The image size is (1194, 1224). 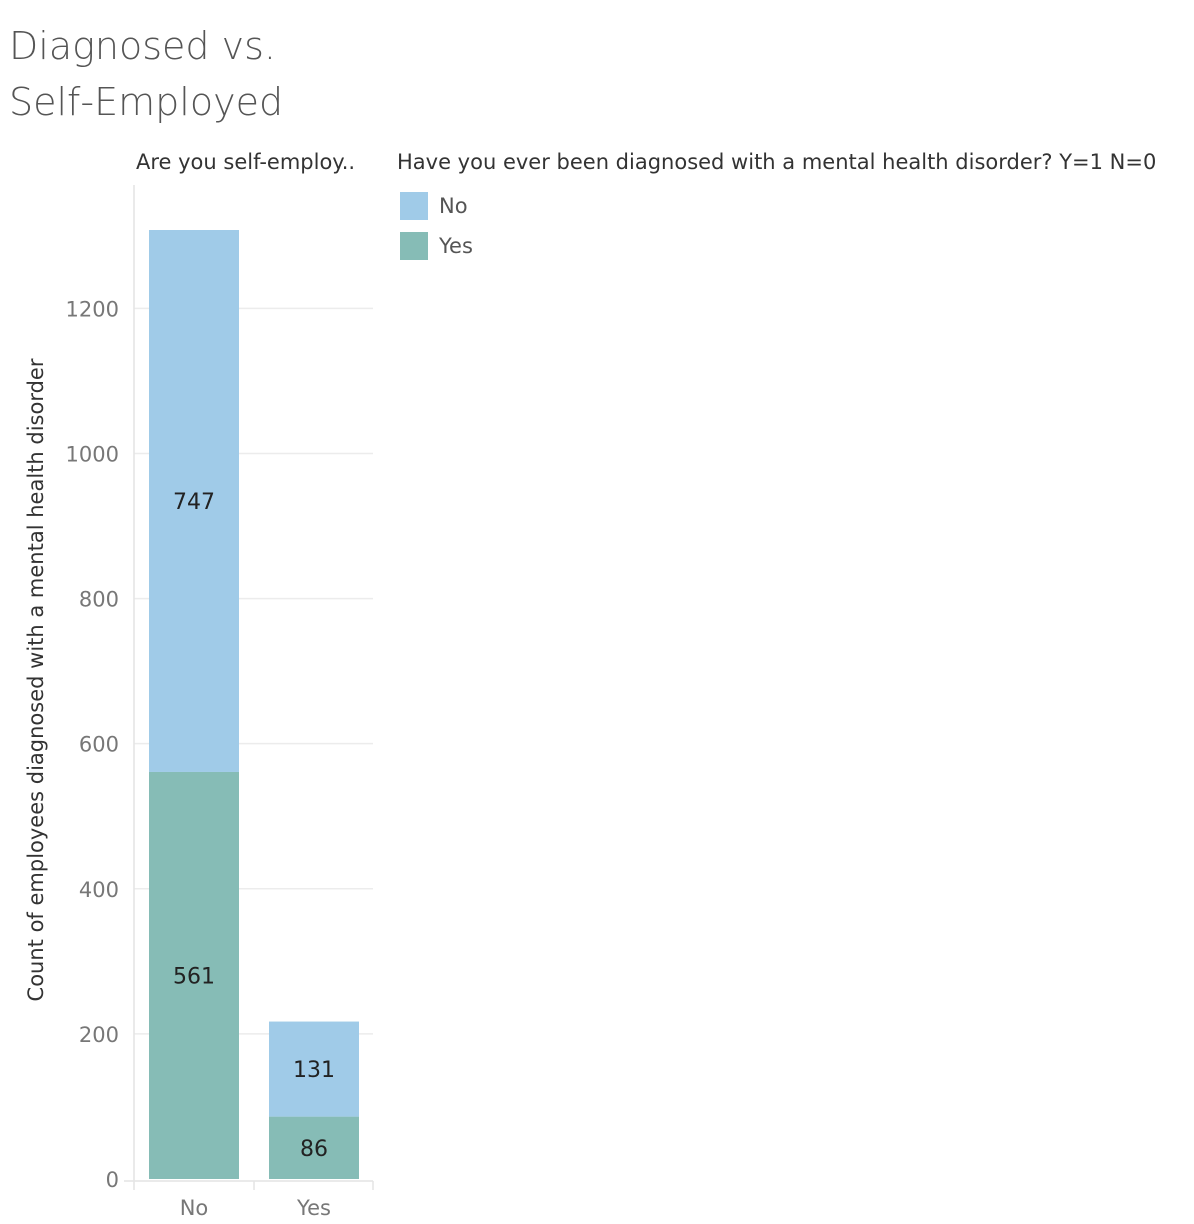 I want to click on bar-yes-yes, so click(x=314, y=1147).